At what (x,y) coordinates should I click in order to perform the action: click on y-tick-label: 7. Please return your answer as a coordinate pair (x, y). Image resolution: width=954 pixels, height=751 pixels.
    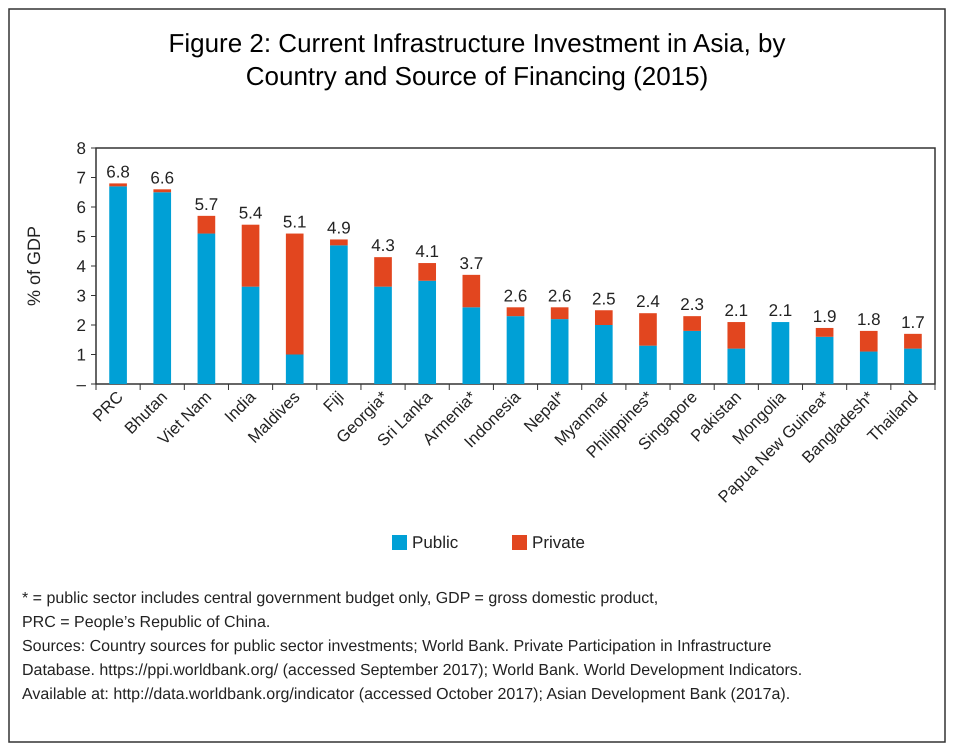
    Looking at the image, I should click on (81, 178).